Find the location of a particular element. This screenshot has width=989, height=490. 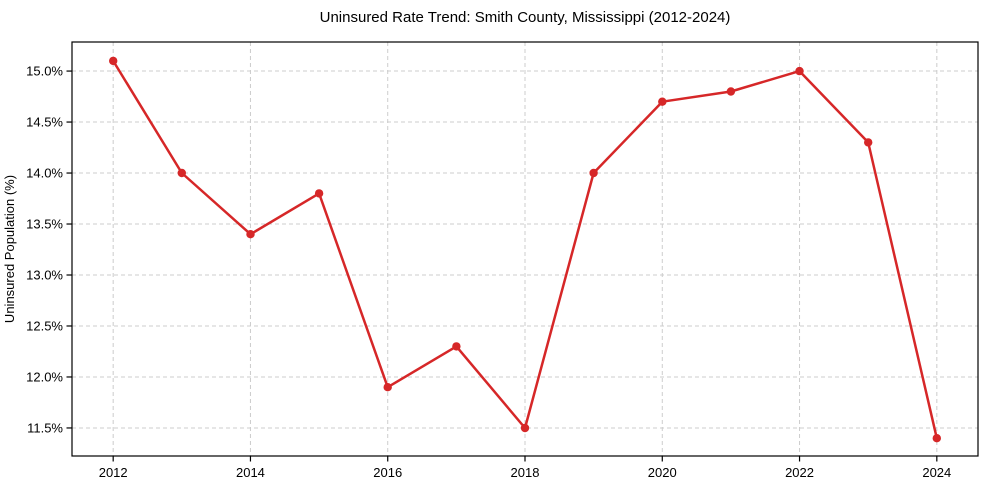

x-tick-label: 2012 is located at coordinates (113, 472).